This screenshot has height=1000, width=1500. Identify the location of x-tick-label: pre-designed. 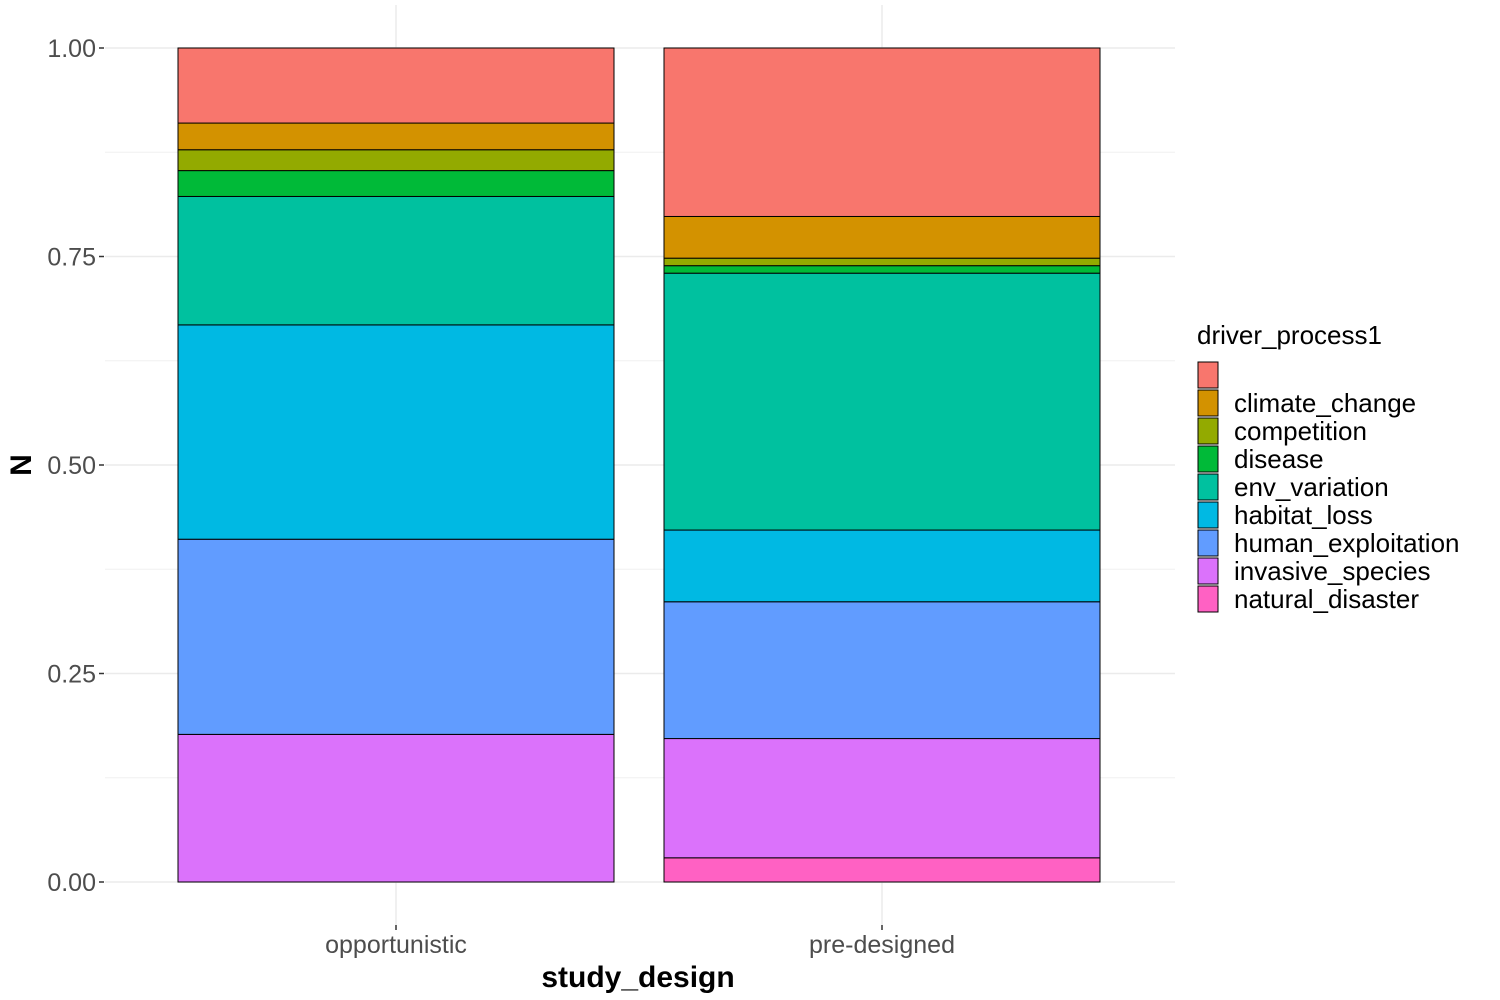
(882, 945).